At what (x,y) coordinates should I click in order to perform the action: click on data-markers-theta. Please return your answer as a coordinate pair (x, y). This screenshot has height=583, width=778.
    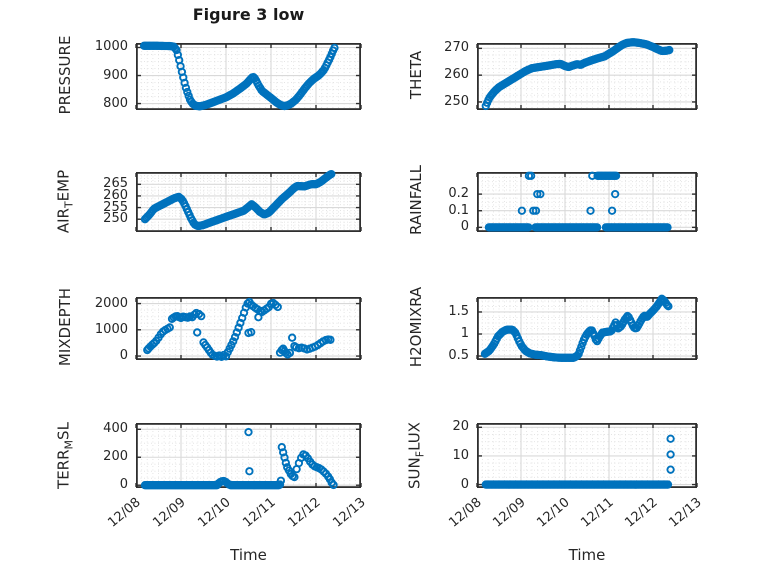
    Looking at the image, I should click on (577, 74).